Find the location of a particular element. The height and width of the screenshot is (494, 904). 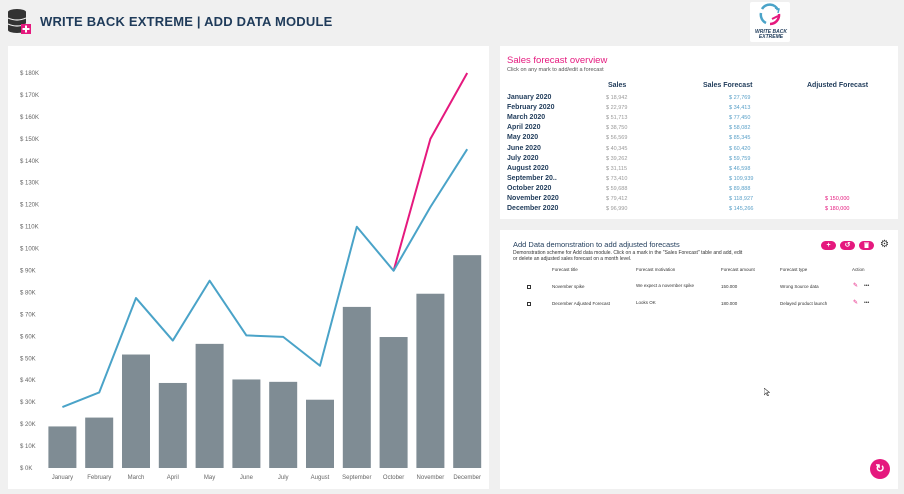

row-type: Wrong Source data is located at coordinates (799, 286).